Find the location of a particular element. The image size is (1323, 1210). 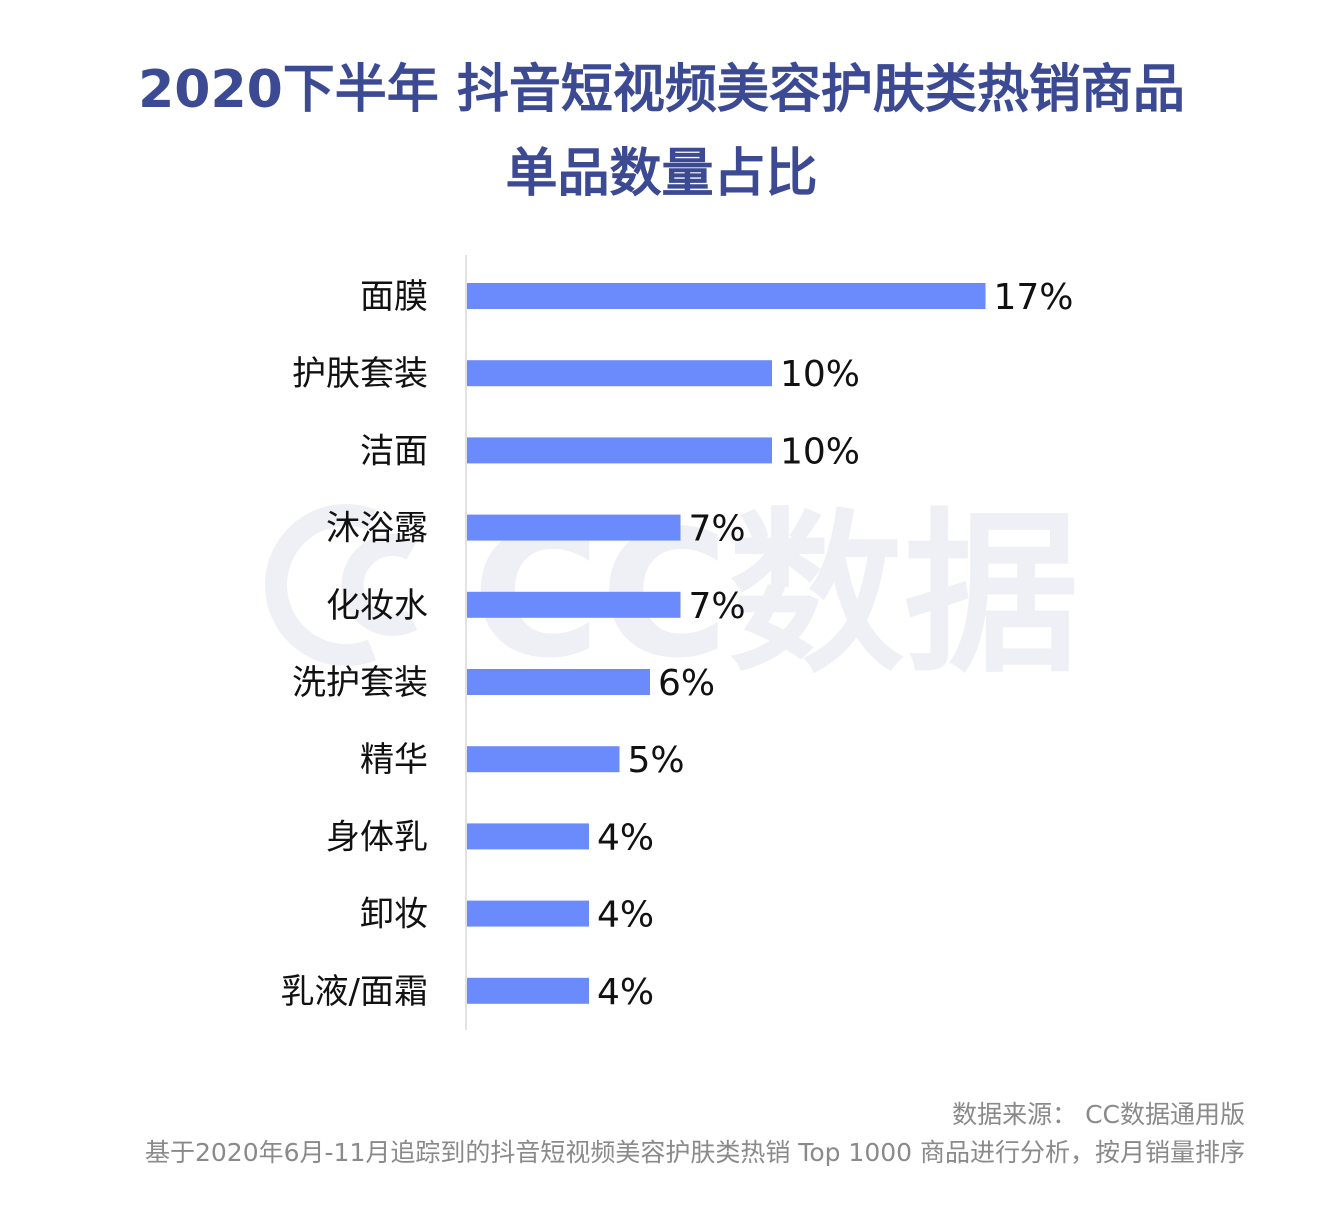

category-label: 护肤套装 is located at coordinates (360, 374).